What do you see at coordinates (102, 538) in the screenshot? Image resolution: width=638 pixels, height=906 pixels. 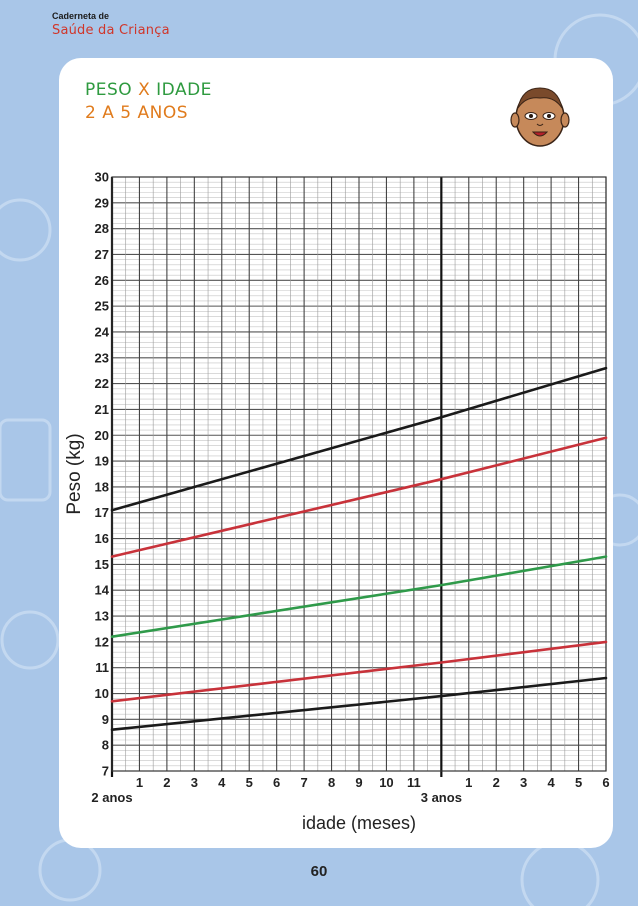 I see `y-tick-label: 16` at bounding box center [102, 538].